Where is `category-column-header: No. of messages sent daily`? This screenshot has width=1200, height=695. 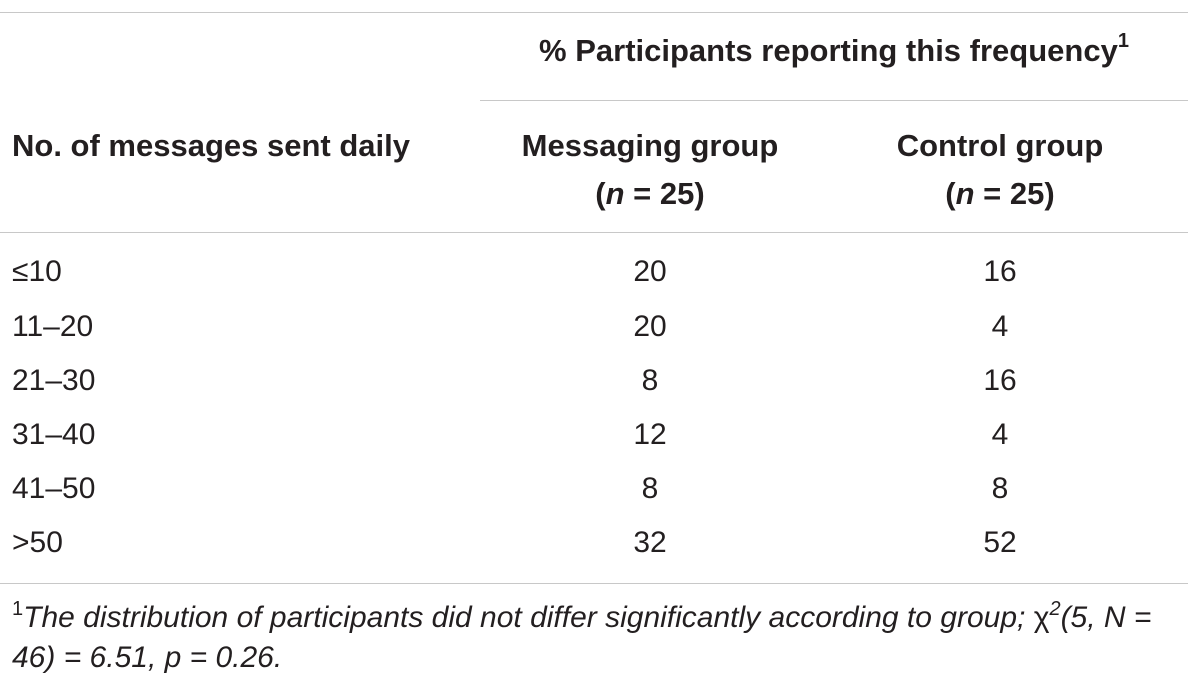
category-column-header: No. of messages sent daily is located at coordinates (211, 145).